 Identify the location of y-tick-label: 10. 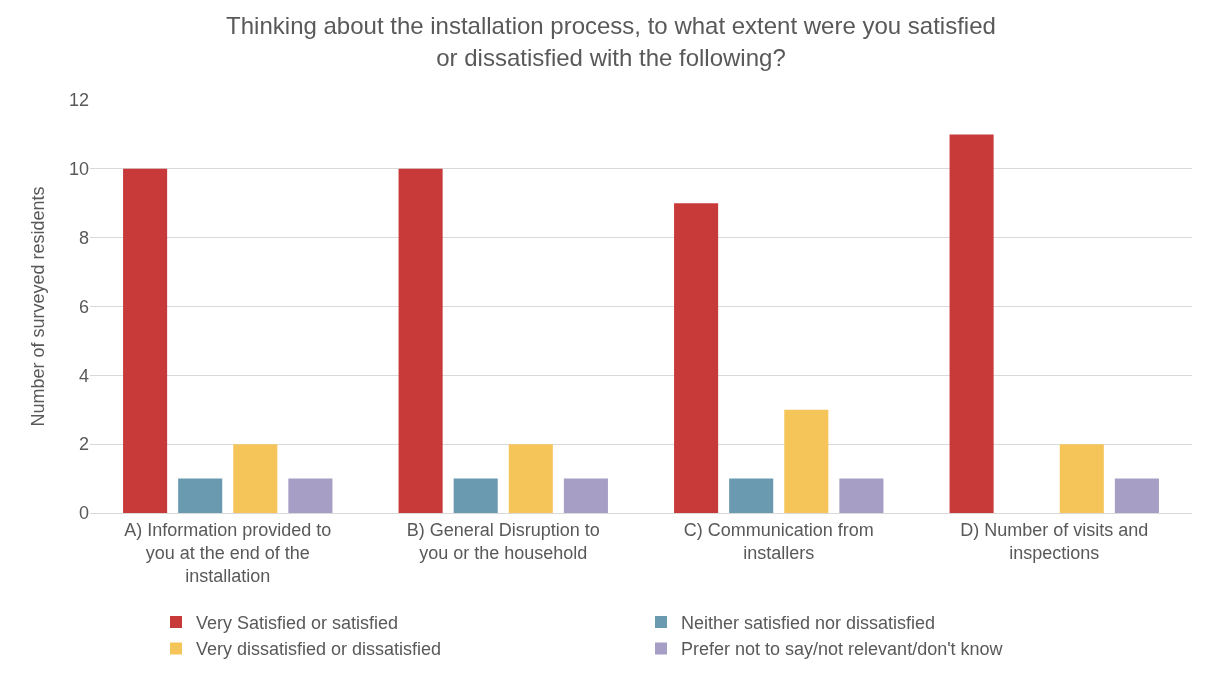
(78, 169).